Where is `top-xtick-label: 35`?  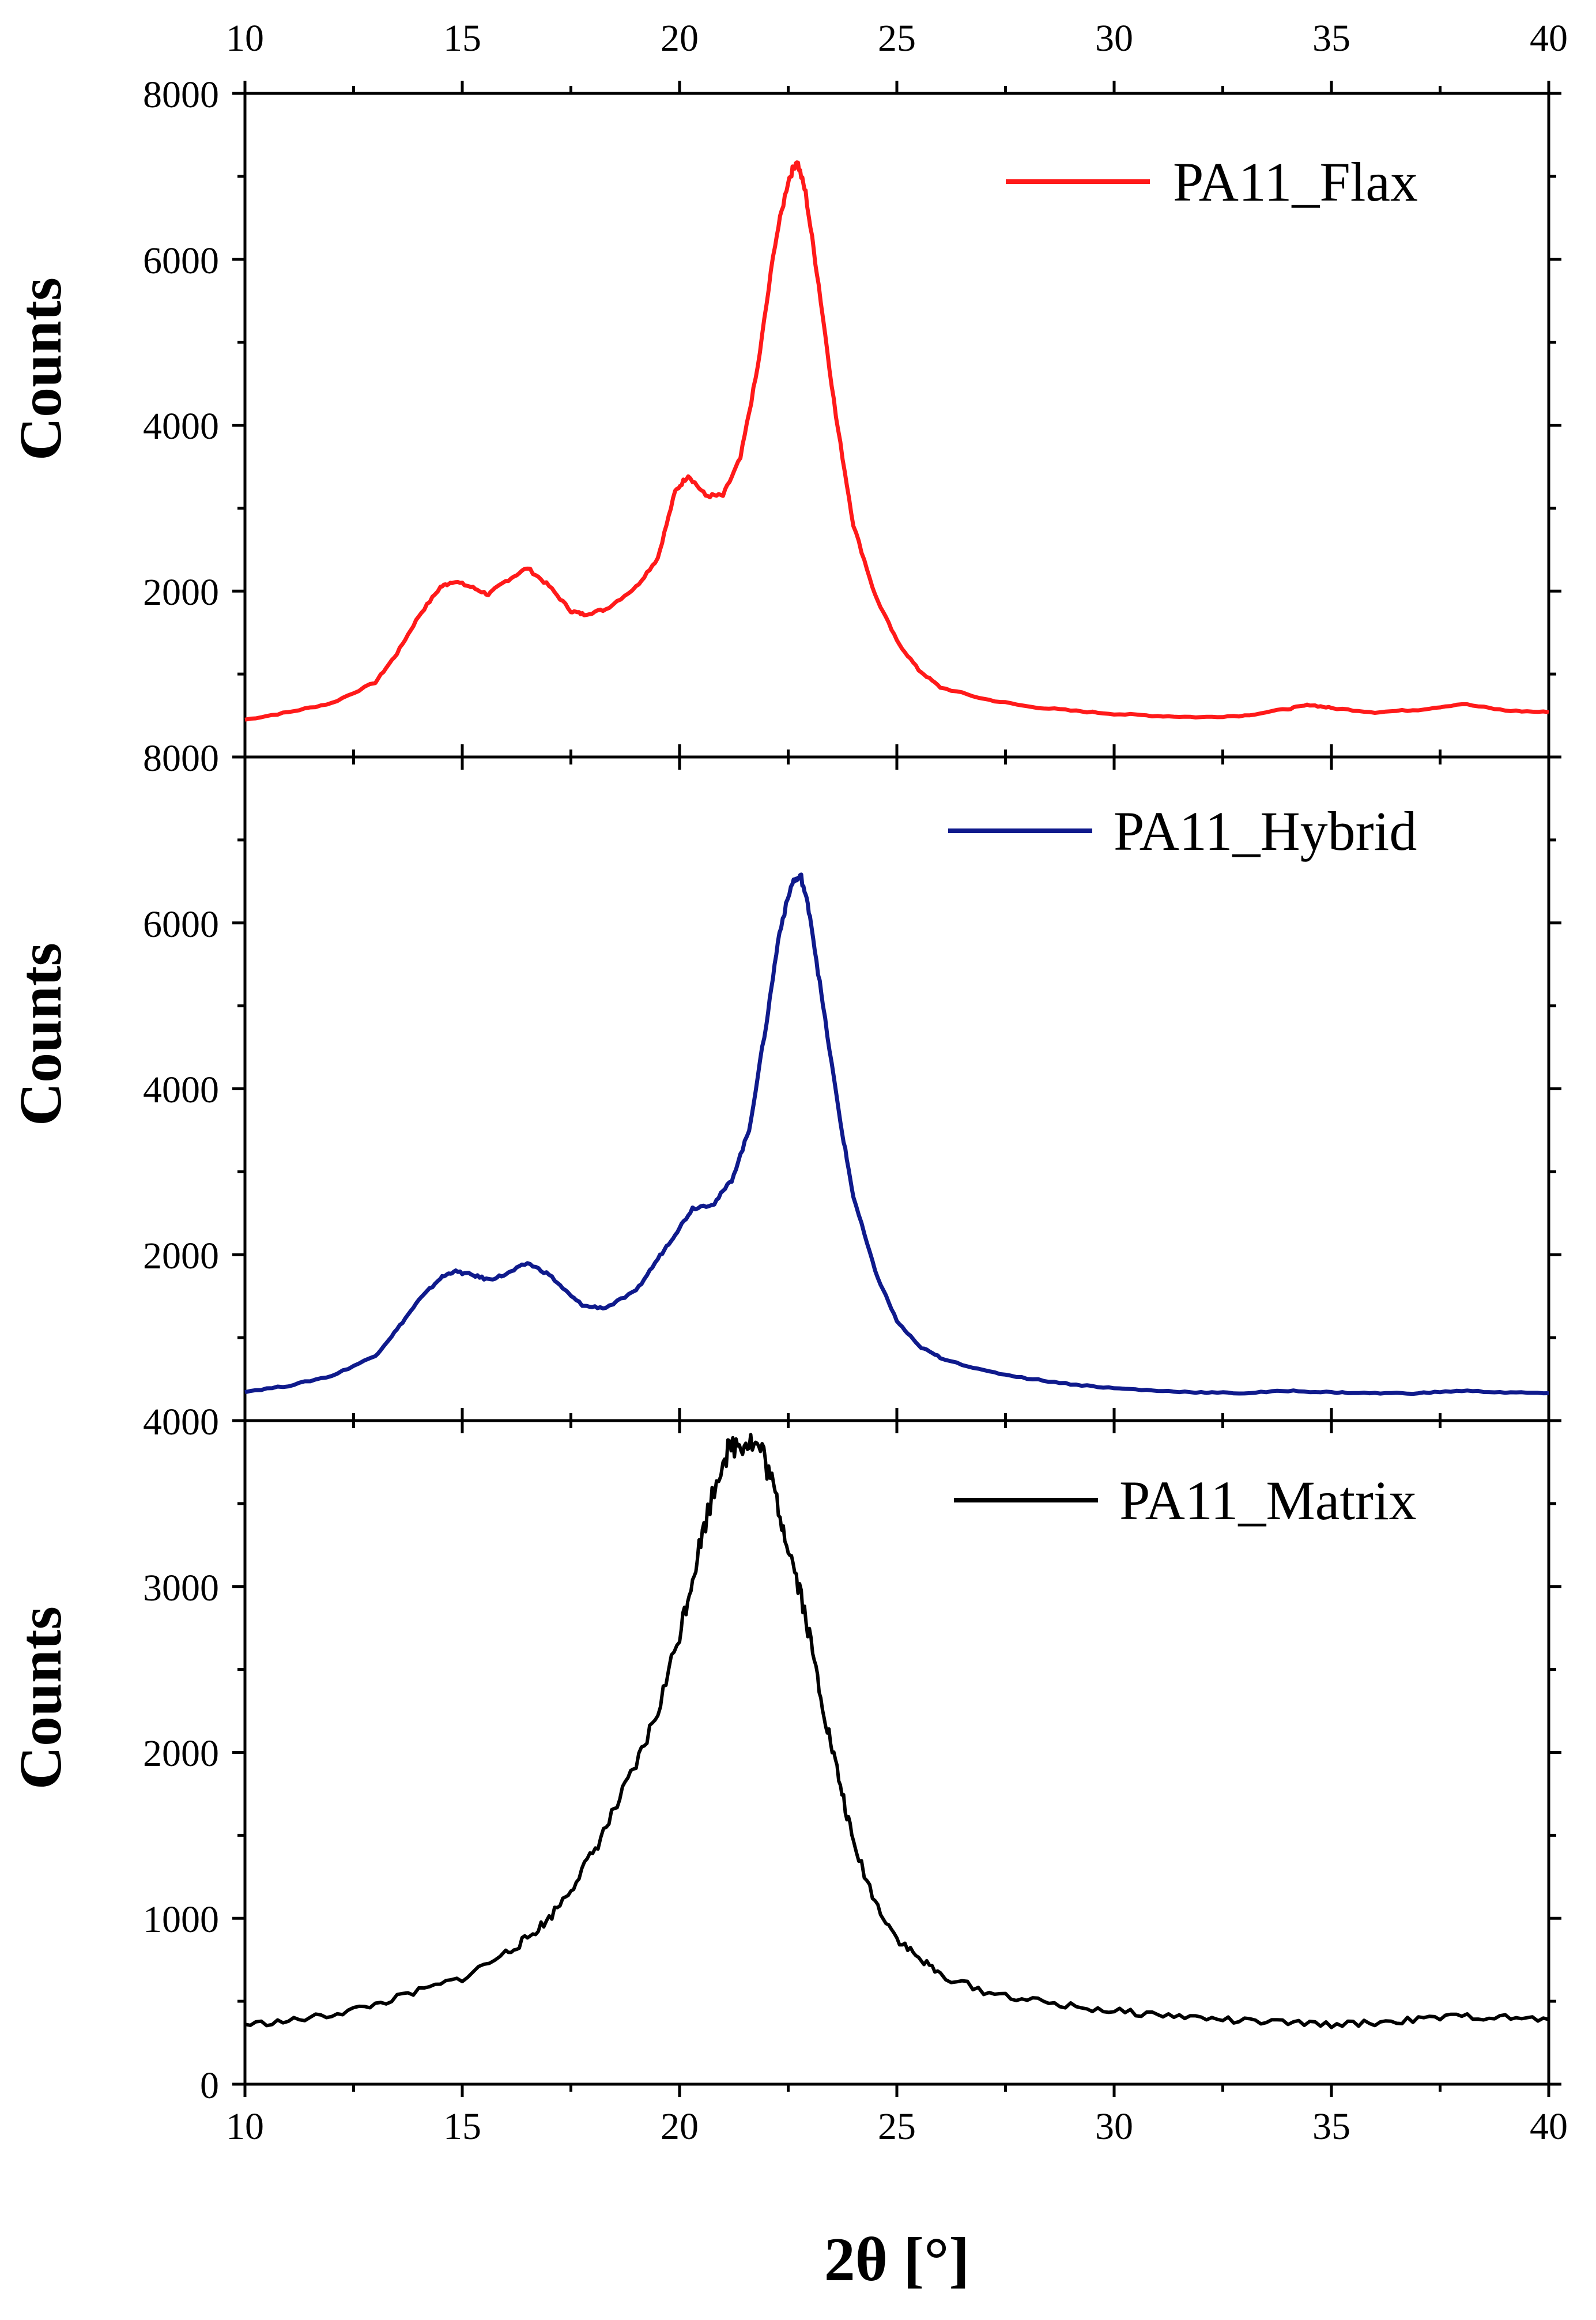 top-xtick-label: 35 is located at coordinates (1331, 38).